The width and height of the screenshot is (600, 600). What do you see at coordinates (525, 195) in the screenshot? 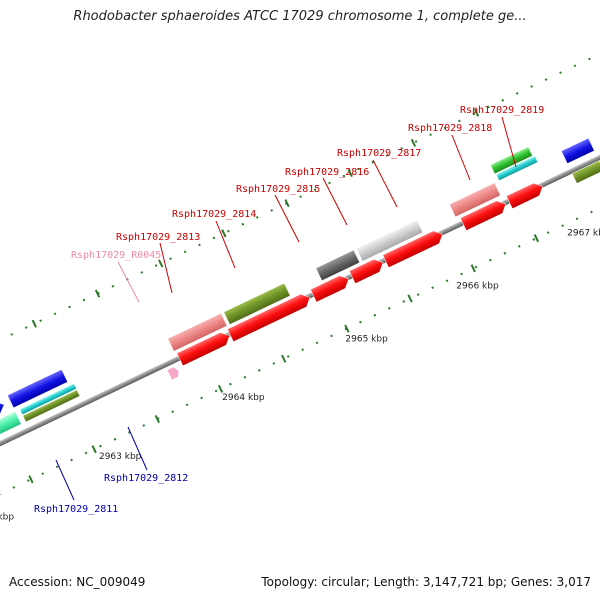
I see `gene-red-g` at bounding box center [525, 195].